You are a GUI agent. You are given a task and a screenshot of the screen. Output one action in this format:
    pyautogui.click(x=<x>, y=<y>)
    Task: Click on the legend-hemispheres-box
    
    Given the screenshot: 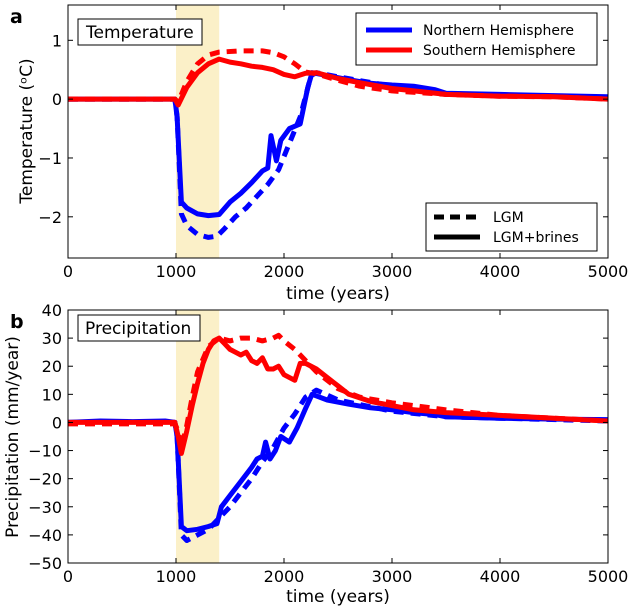 What is the action you would take?
    pyautogui.click(x=476, y=39)
    